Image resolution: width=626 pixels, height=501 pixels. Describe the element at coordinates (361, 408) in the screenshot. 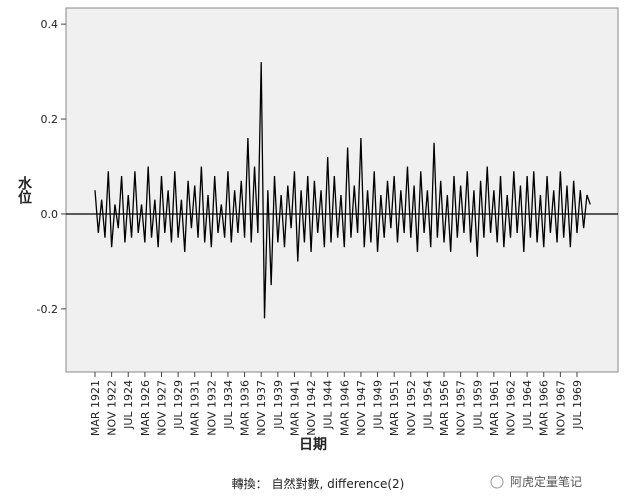

I see `x-tick-label: NOV 1947` at that location.